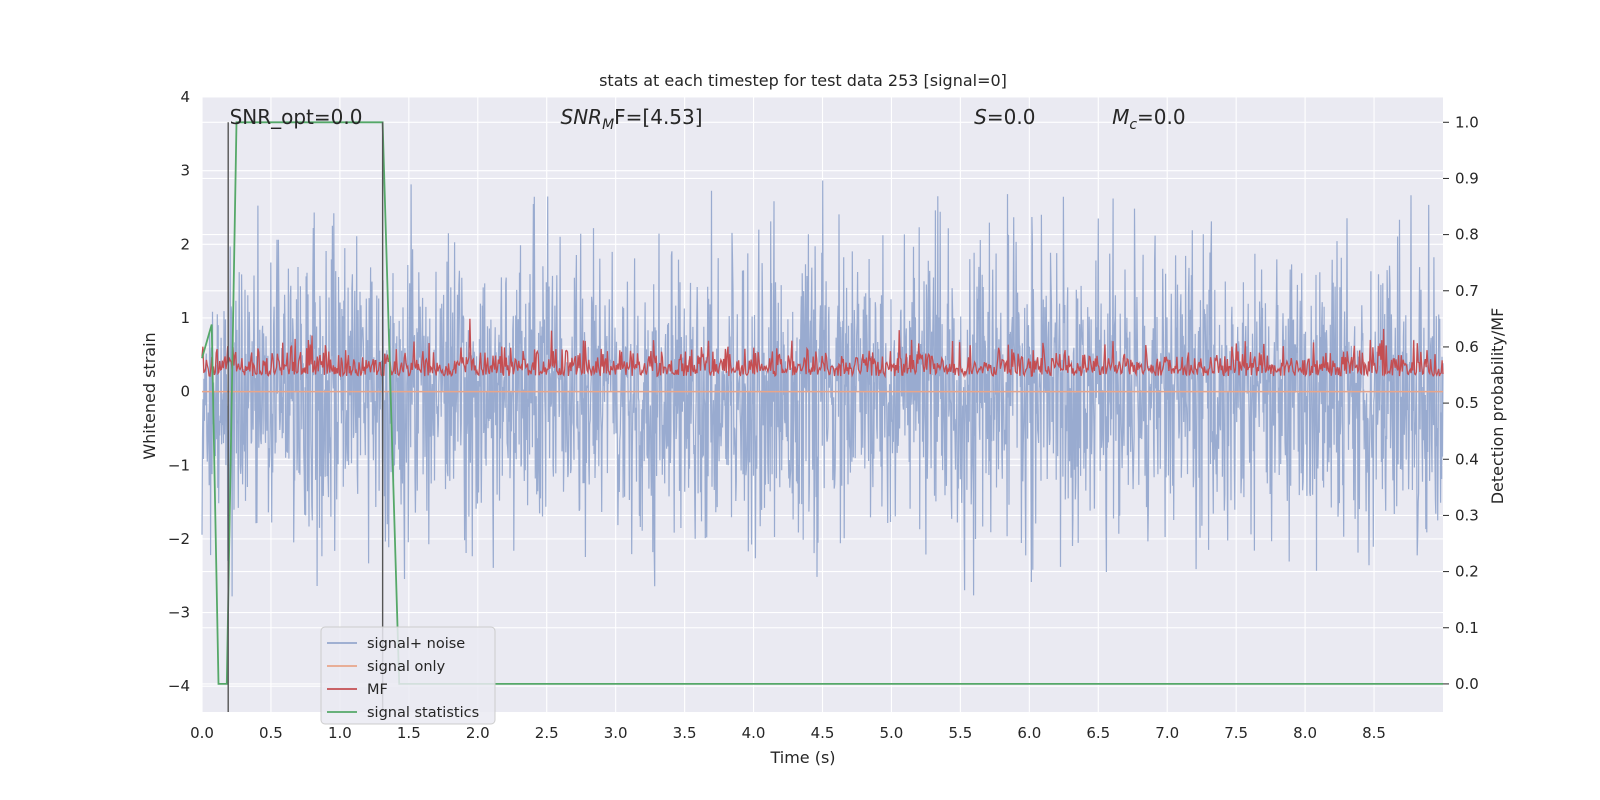 The image size is (1600, 800). Describe the element at coordinates (340, 733) in the screenshot. I see `x-tick-label: 1.0` at that location.